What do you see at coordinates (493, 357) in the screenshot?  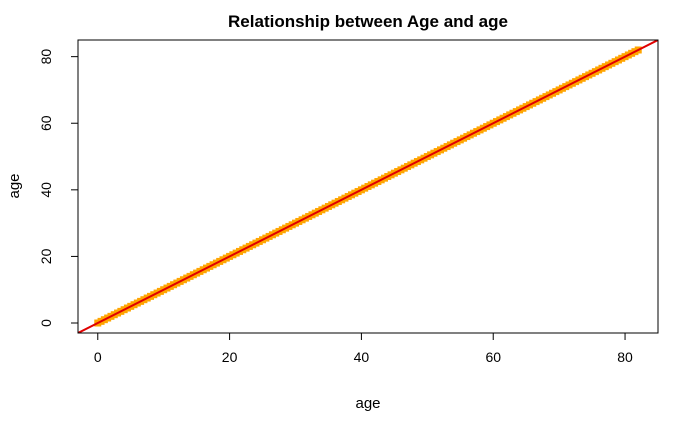 I see `x-tick-label: 60` at bounding box center [493, 357].